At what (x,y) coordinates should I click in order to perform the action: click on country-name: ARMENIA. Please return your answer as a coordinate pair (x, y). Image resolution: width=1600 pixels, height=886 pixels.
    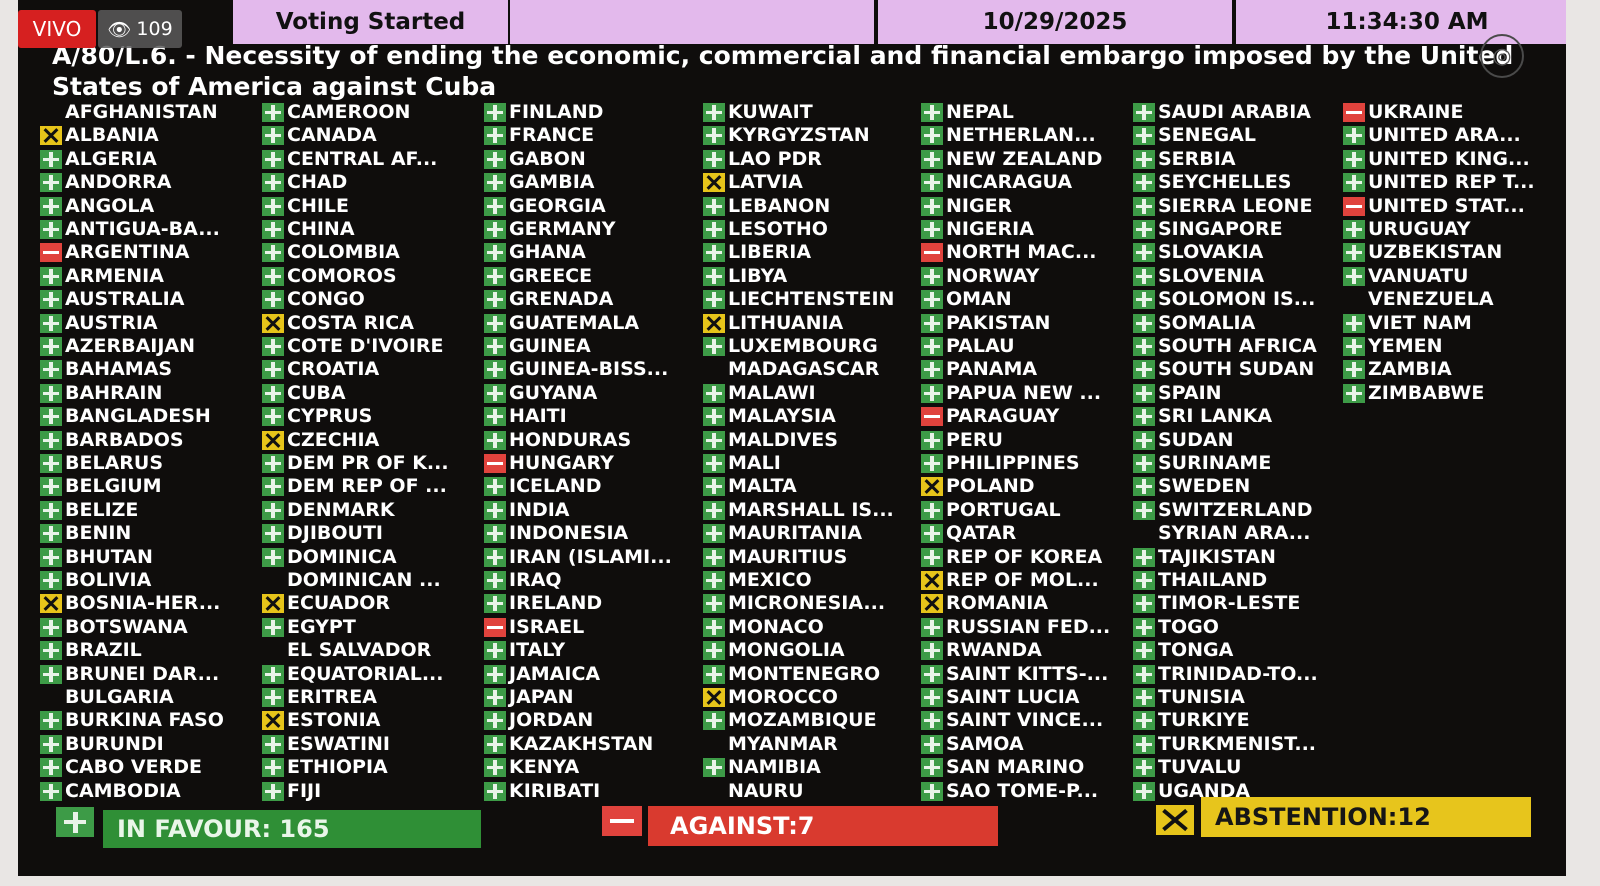
    Looking at the image, I should click on (114, 276).